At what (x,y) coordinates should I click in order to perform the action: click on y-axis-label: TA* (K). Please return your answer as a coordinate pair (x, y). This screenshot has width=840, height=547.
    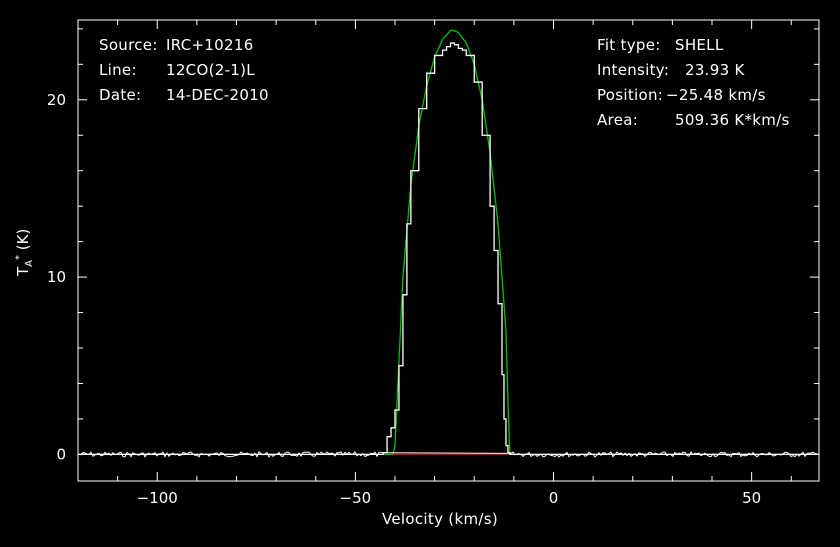
    Looking at the image, I should click on (34, 252).